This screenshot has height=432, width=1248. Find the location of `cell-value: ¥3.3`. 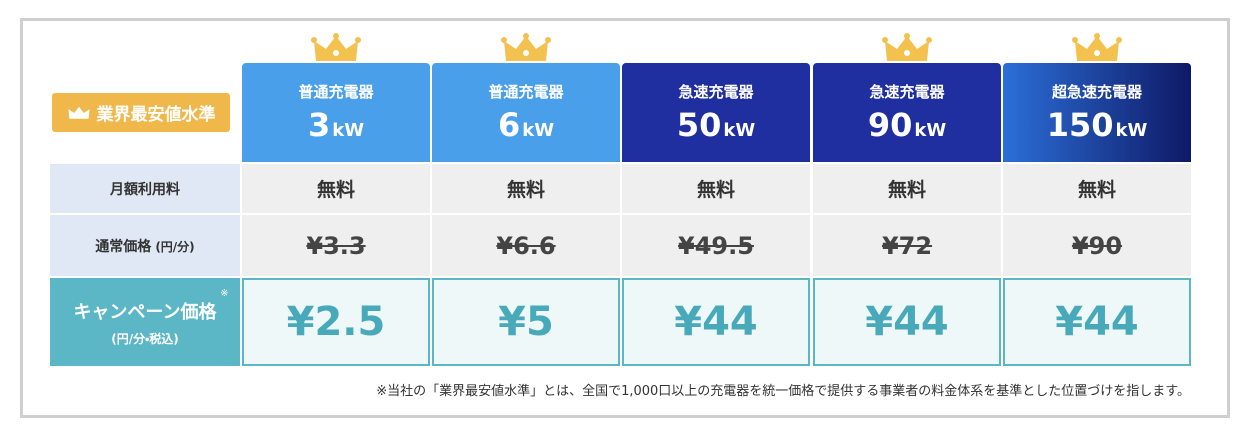

cell-value: ¥3.3 is located at coordinates (336, 245).